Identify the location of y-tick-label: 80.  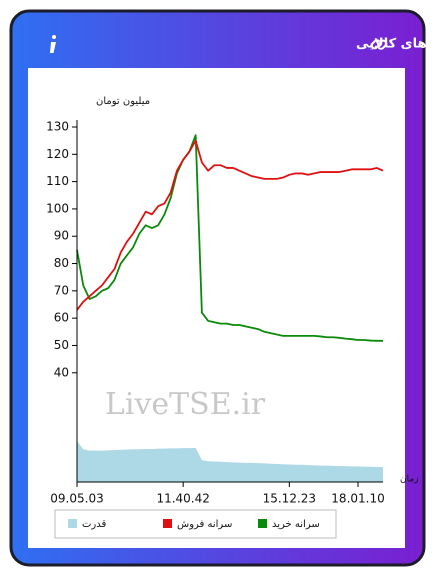
(61, 263).